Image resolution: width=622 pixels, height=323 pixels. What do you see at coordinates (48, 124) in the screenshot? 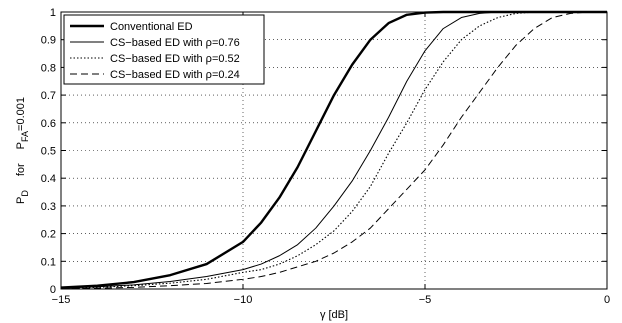
I see `y-tick-label: 0.6` at bounding box center [48, 124].